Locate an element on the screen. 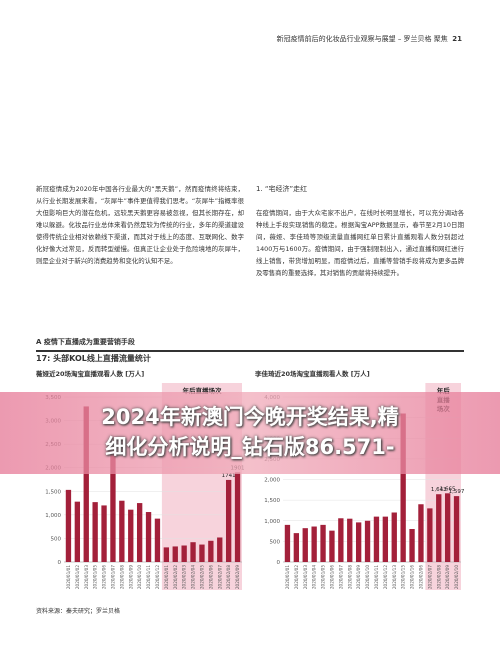  x-tick-label: 2020/01/15 is located at coordinates (403, 577).